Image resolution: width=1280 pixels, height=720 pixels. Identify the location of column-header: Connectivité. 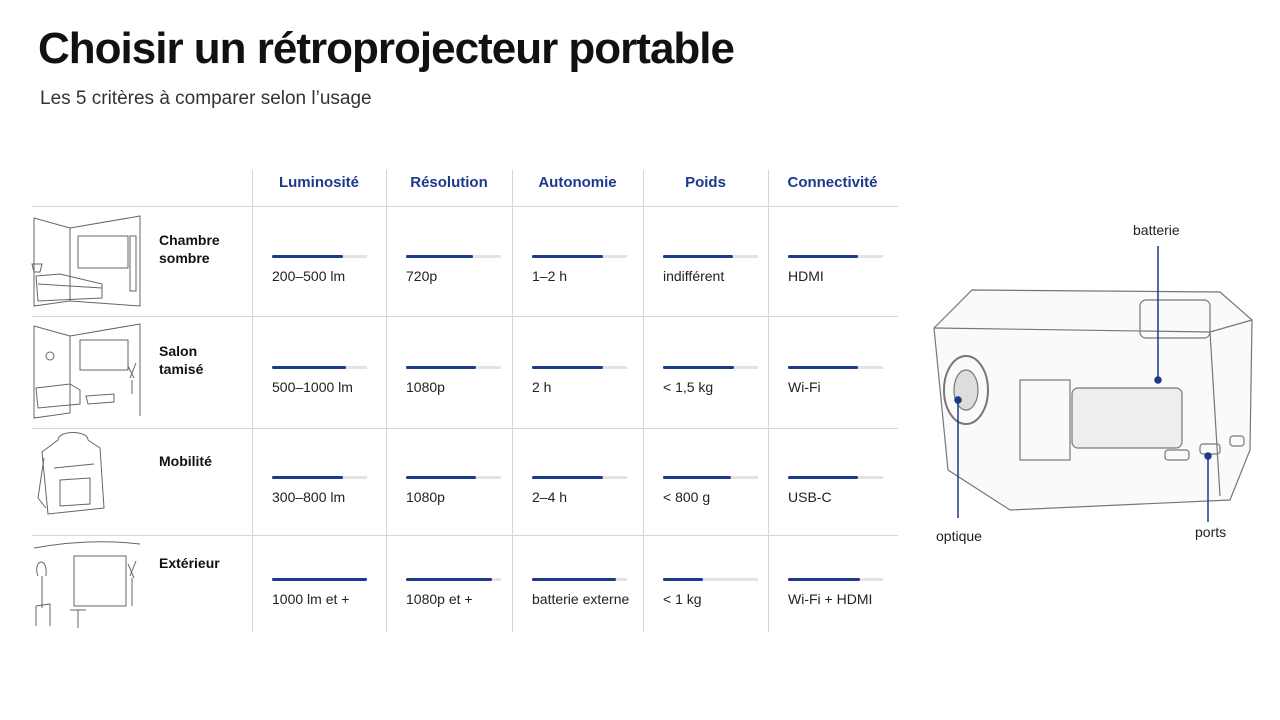
(832, 182).